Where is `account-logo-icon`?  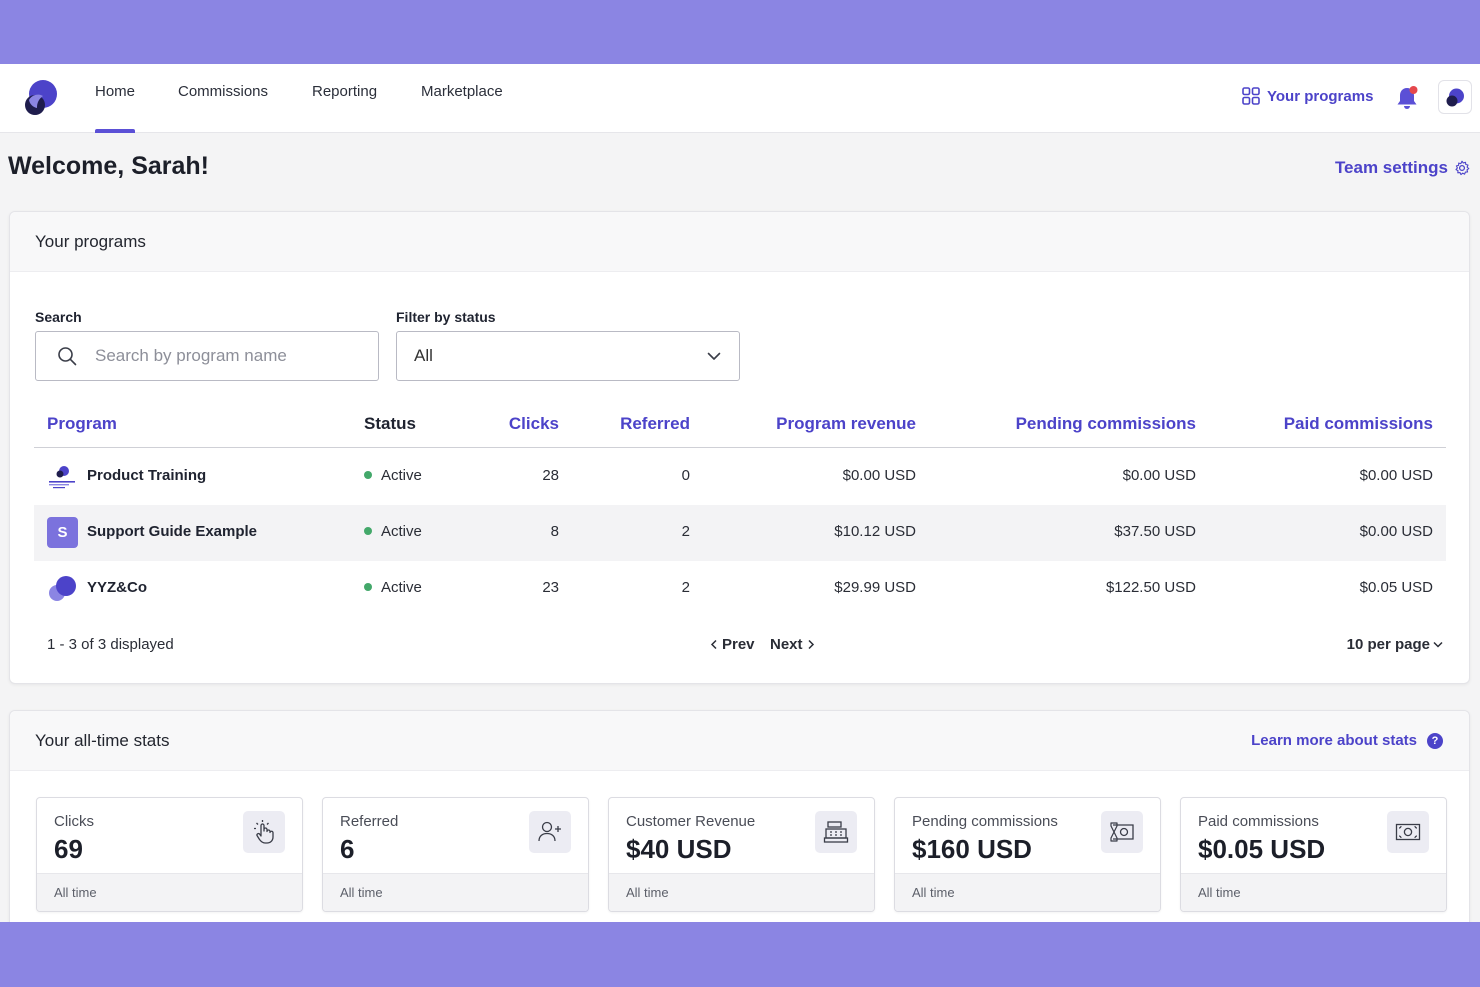
account-logo-icon is located at coordinates (1455, 97).